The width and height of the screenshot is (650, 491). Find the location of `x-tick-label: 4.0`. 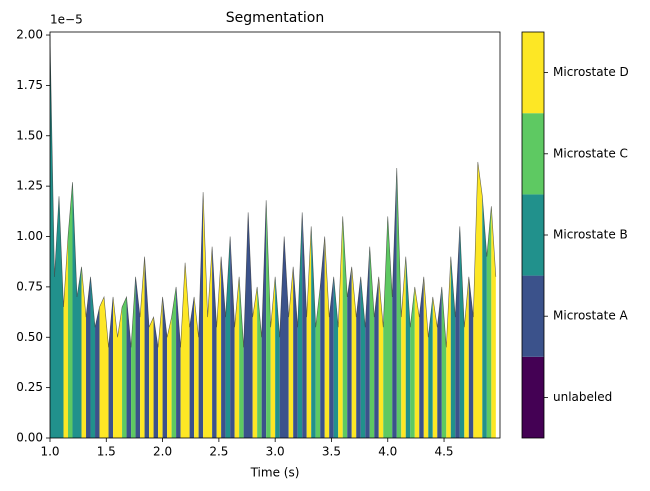

x-tick-label: 4.0 is located at coordinates (387, 452).